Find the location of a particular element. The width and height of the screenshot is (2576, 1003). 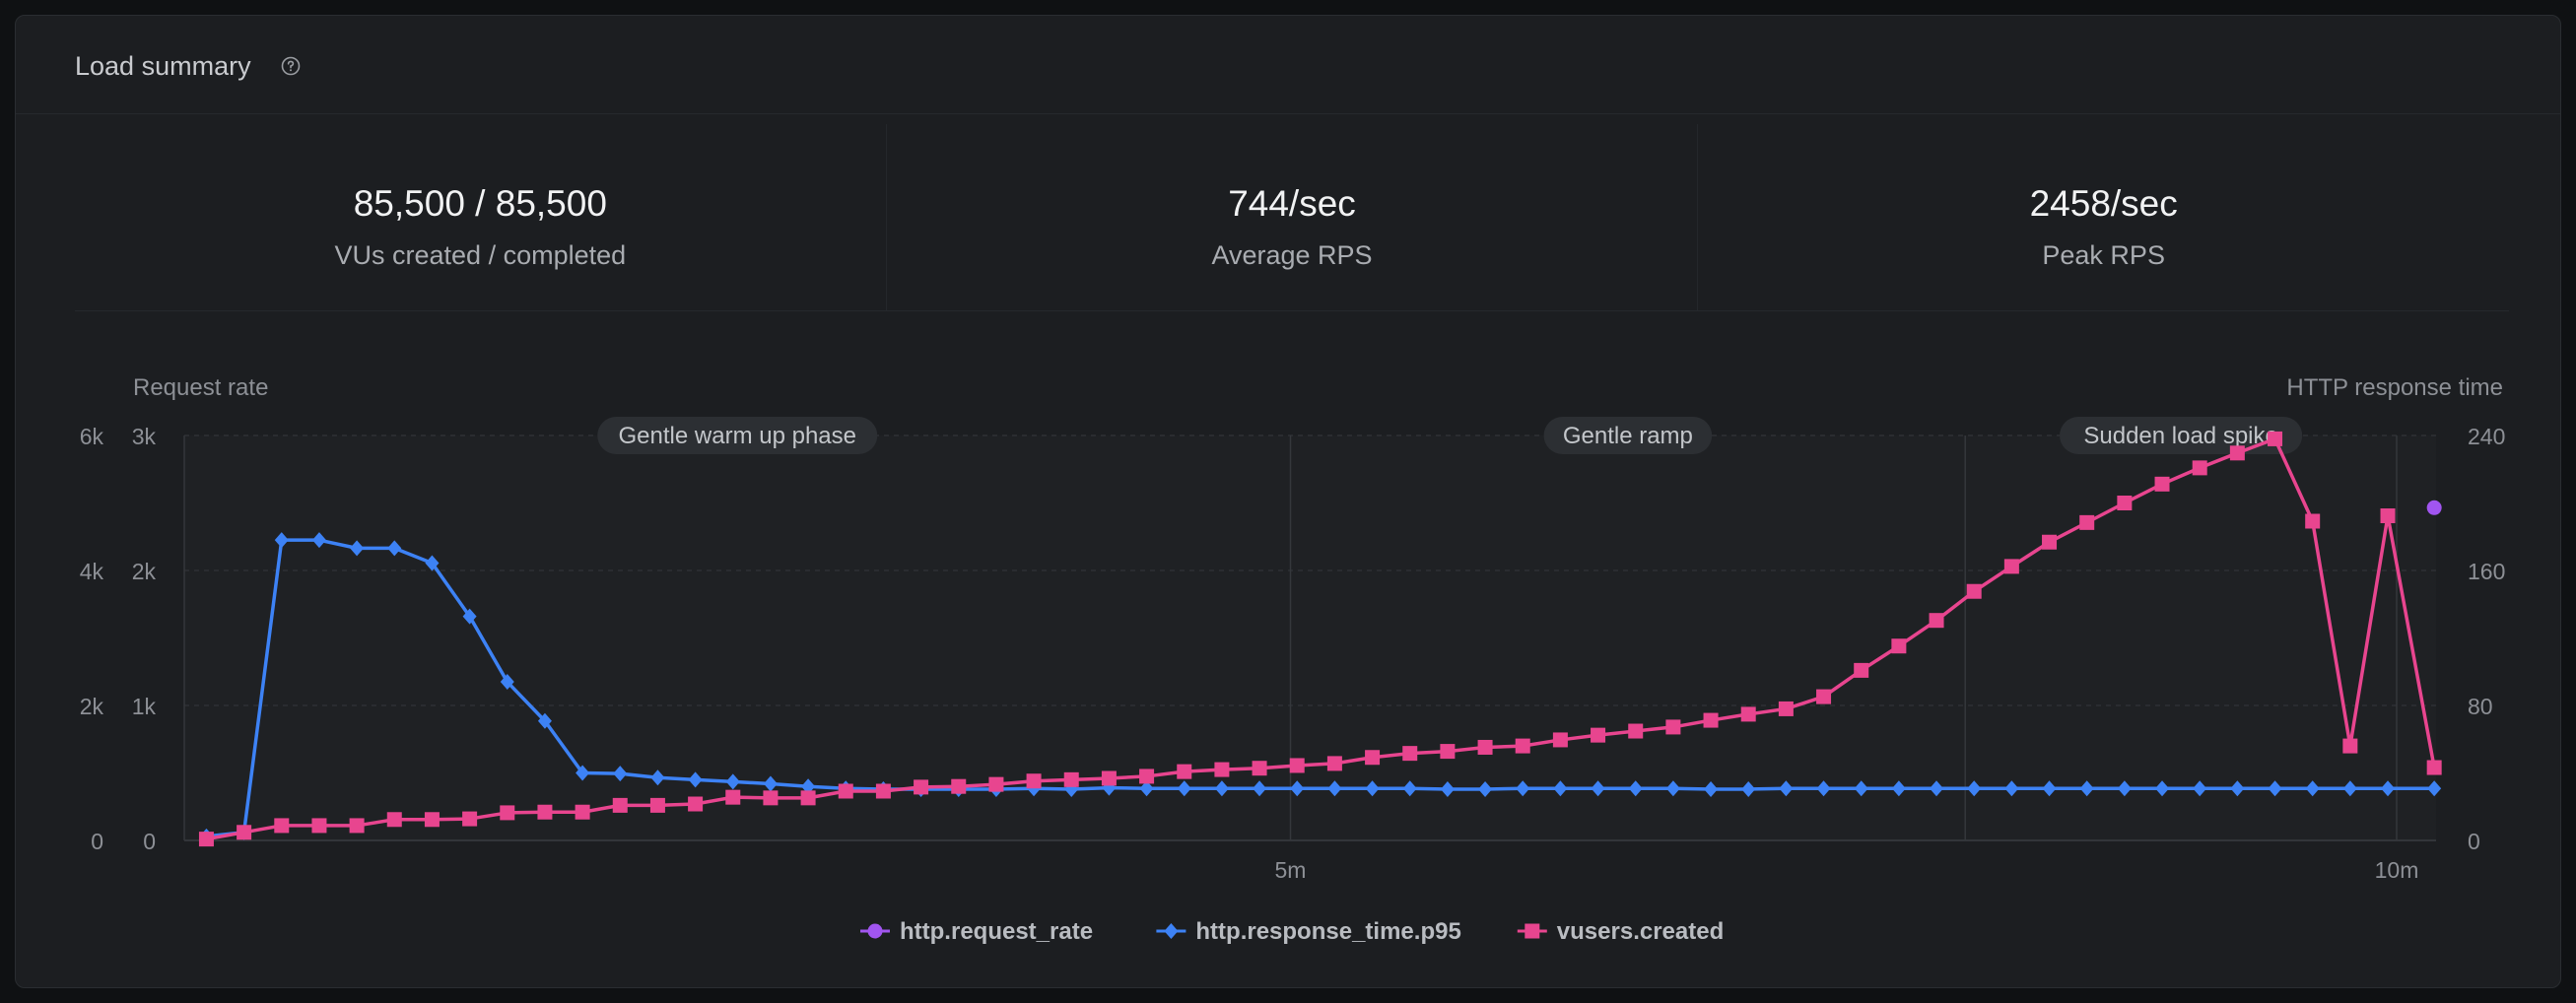

y-tick-inner: 1k is located at coordinates (144, 706).